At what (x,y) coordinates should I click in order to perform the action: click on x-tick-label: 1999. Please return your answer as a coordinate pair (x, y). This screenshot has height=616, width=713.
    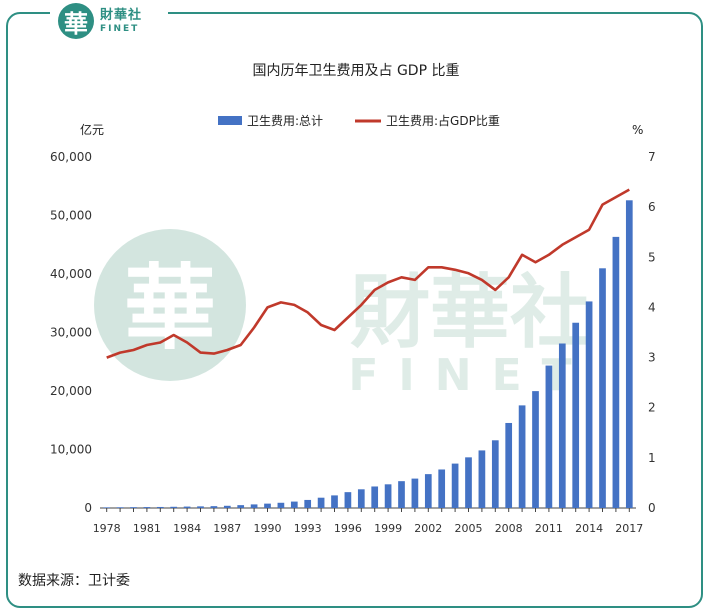
    Looking at the image, I should click on (388, 528).